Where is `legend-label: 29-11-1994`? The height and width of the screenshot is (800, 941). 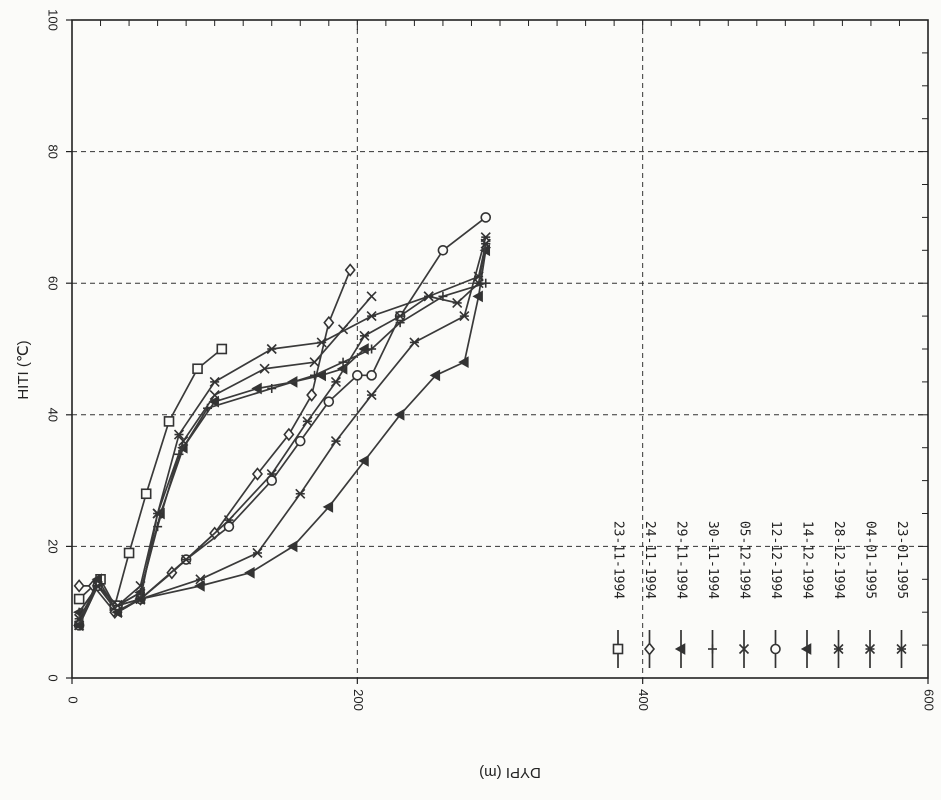 legend-label: 29-11-1994 is located at coordinates (681, 560).